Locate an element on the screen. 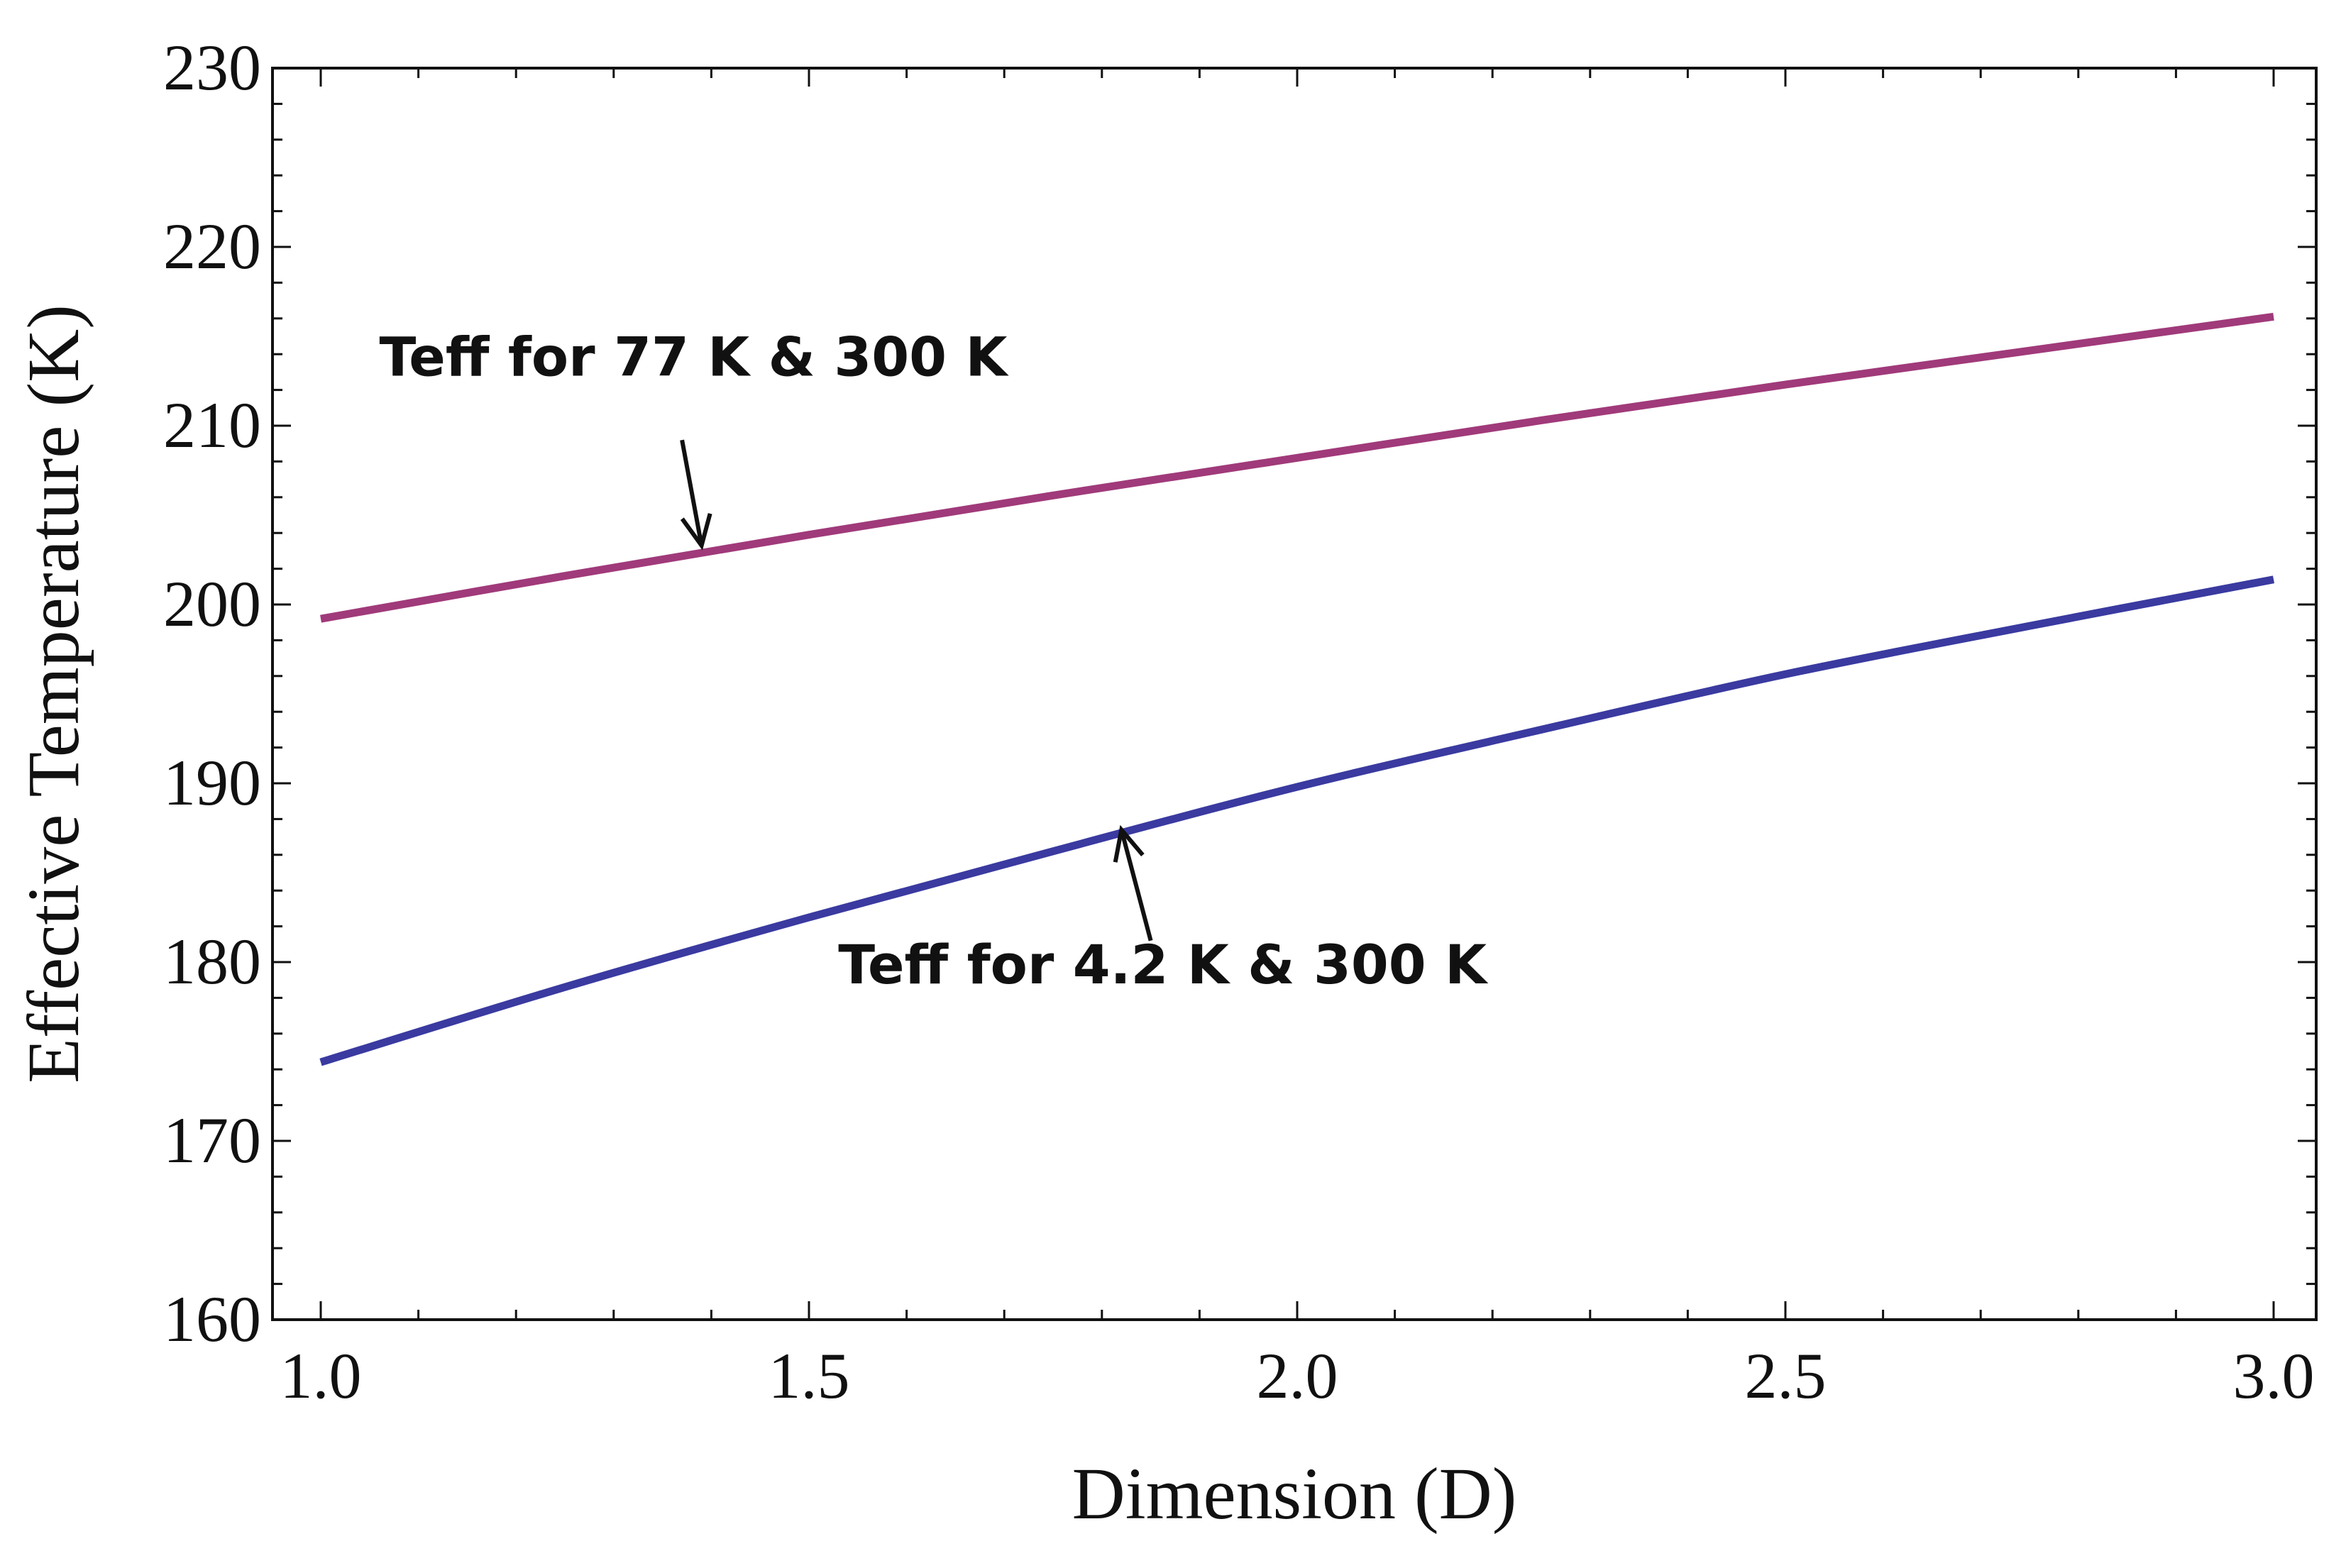 This screenshot has height=1568, width=2346. x-tick-label: 1.0 is located at coordinates (321, 1376).